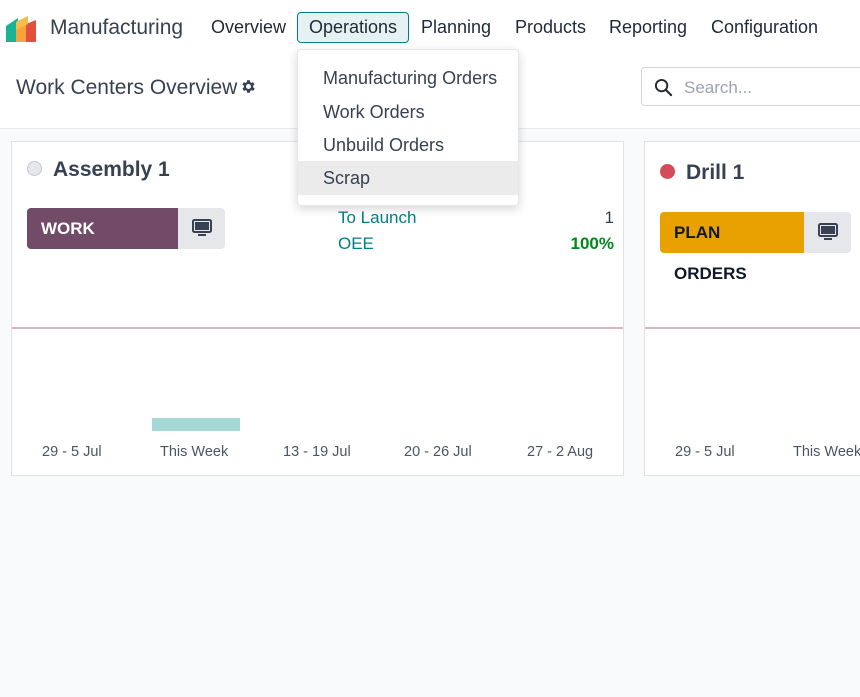  Describe the element at coordinates (592, 243) in the screenshot. I see `oee-value: 100%` at that location.